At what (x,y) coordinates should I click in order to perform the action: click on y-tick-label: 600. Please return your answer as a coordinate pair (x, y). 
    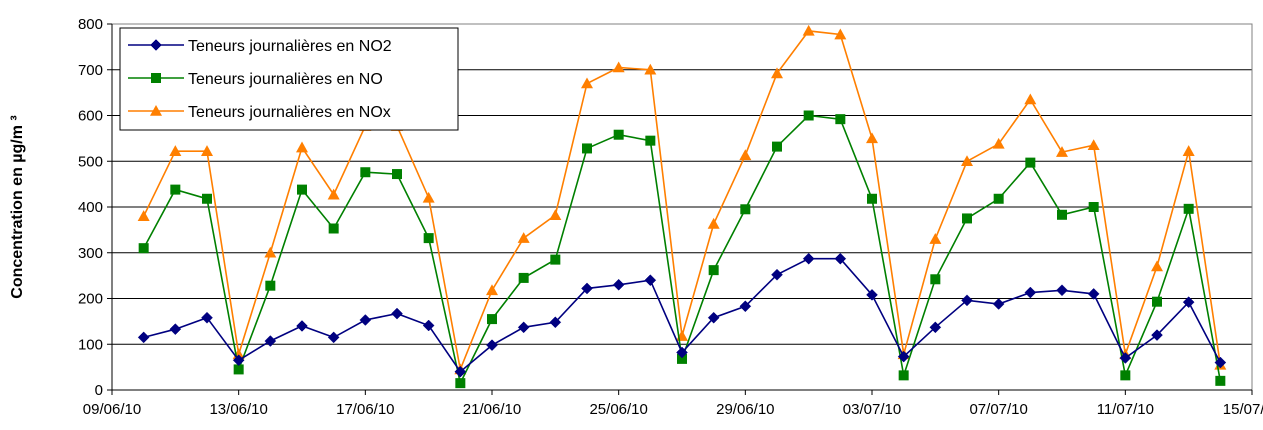
    Looking at the image, I should click on (90, 116).